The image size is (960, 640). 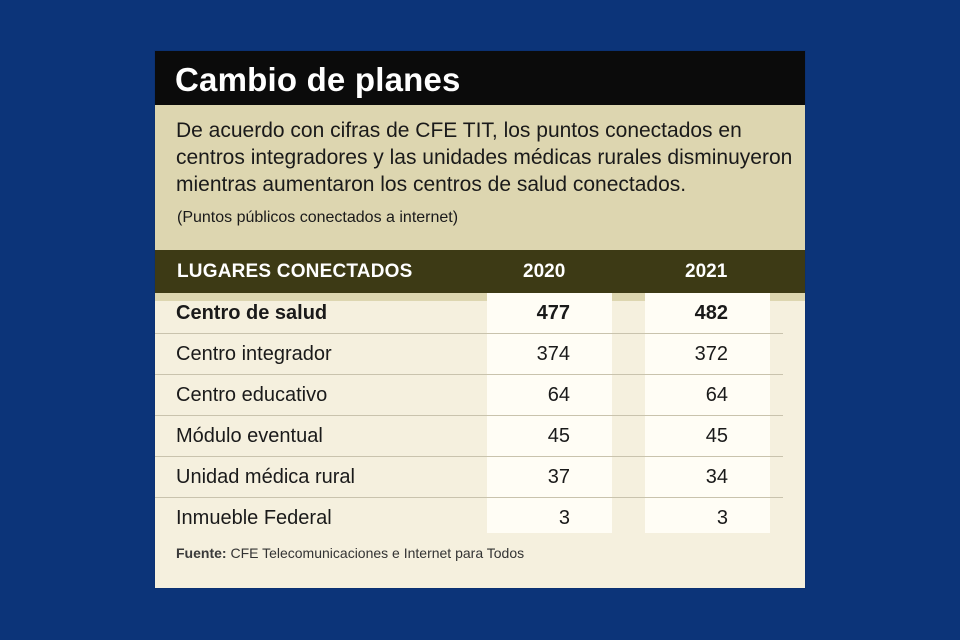 What do you see at coordinates (558, 395) in the screenshot?
I see `value-2020: 64` at bounding box center [558, 395].